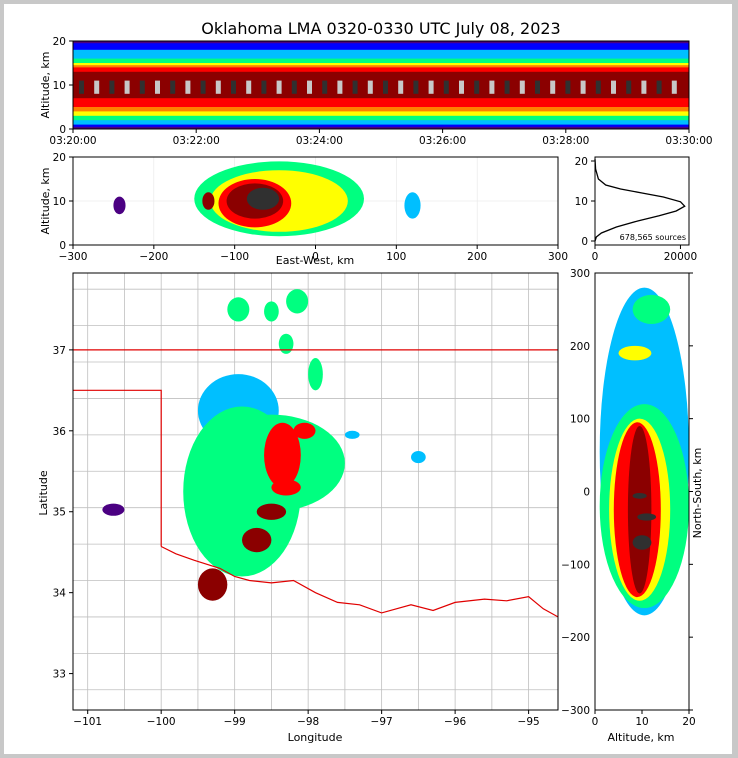 Image resolution: width=738 pixels, height=758 pixels. What do you see at coordinates (59, 202) in the screenshot?
I see `east-west-altitude-ytick-label: 10` at bounding box center [59, 202].